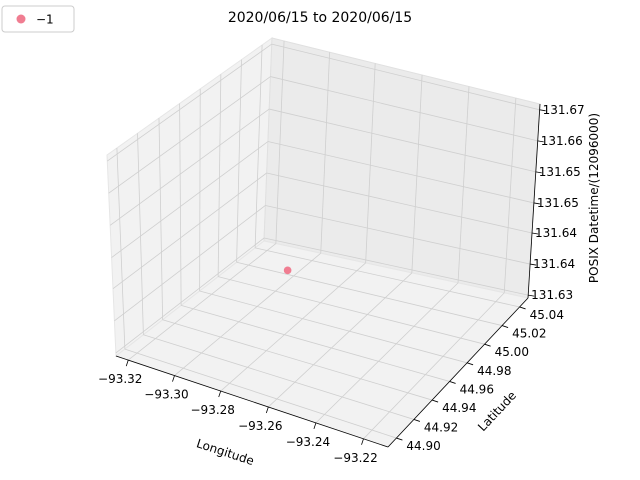 The image size is (640, 480). What do you see at coordinates (45, 20) in the screenshot?
I see `legend-label: −1` at bounding box center [45, 20].